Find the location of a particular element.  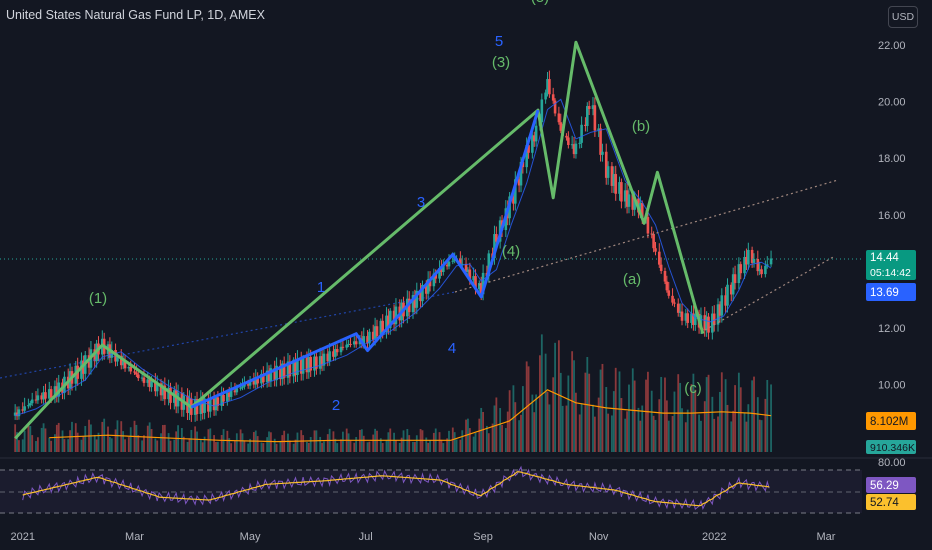

currency-button: USD is located at coordinates (903, 17).